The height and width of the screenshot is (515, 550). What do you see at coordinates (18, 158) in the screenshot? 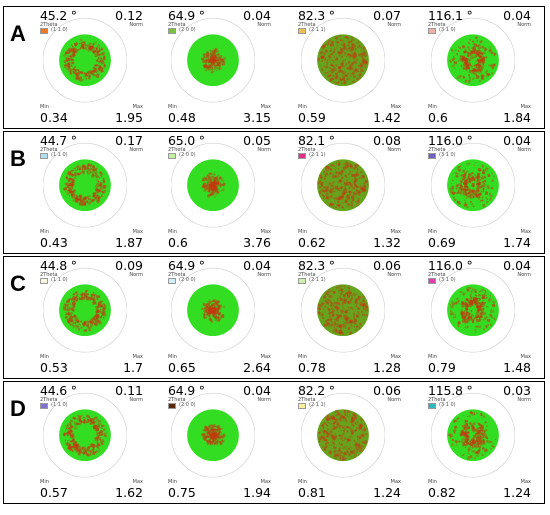
I see `panel-letter: B` at bounding box center [18, 158].